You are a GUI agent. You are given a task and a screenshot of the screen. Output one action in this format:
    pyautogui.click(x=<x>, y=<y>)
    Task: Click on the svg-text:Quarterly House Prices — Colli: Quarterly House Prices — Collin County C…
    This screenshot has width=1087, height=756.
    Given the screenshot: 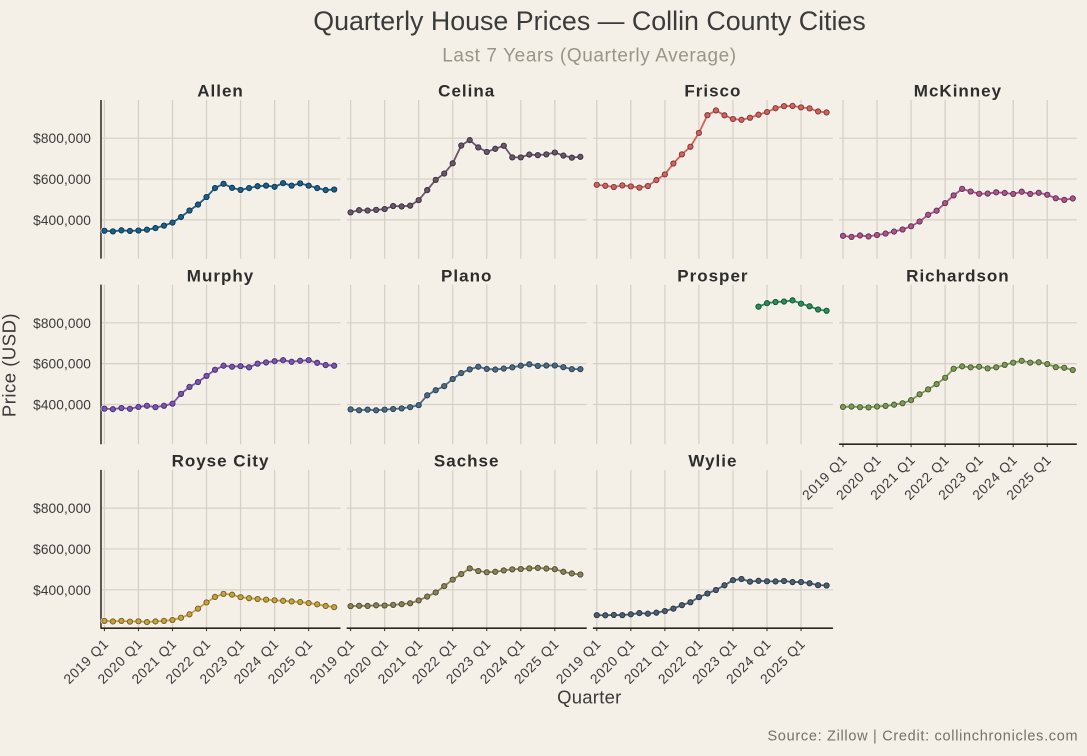 What is the action you would take?
    pyautogui.click(x=589, y=21)
    